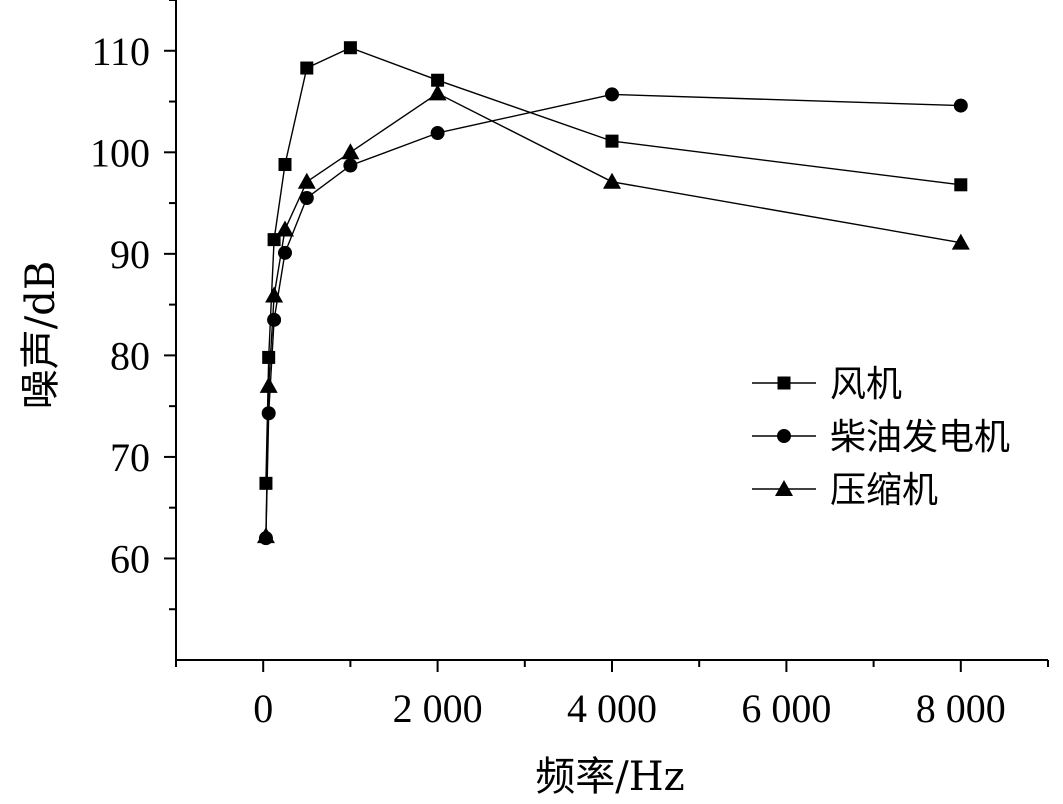 The image size is (1063, 804). I want to click on x-tick-label: 2 000, so click(438, 708).